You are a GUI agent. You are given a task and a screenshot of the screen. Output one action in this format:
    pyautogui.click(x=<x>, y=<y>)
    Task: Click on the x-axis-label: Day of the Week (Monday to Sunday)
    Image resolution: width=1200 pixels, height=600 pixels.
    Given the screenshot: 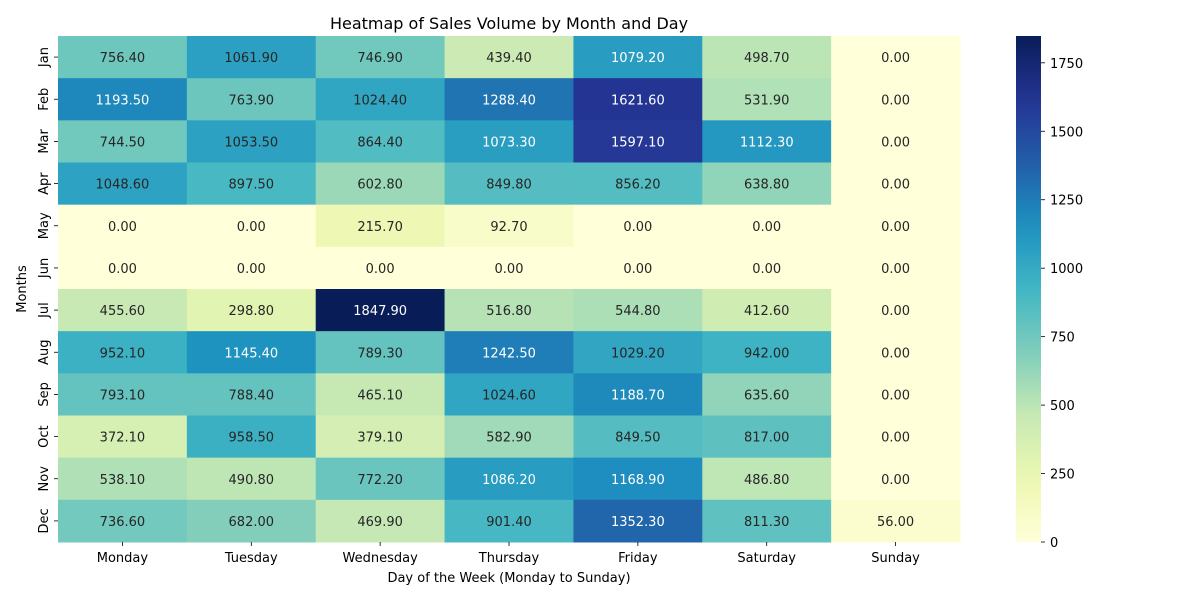 What is the action you would take?
    pyautogui.click(x=508, y=578)
    